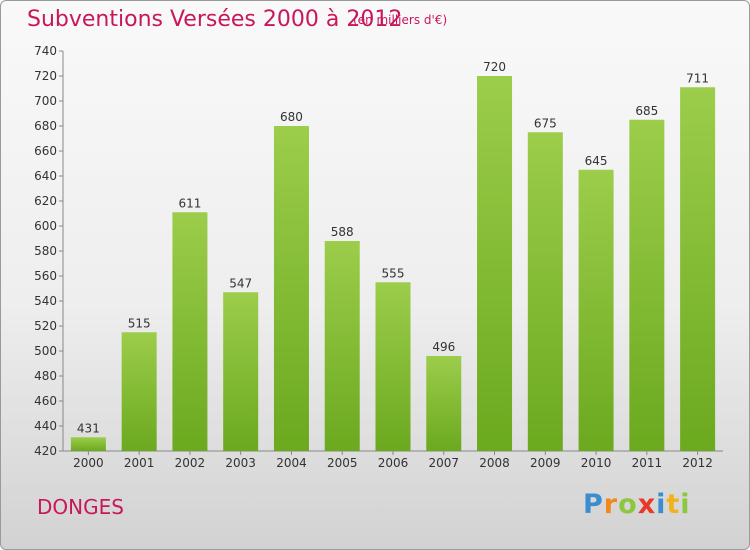 The image size is (750, 550). What do you see at coordinates (444, 403) in the screenshot?
I see `bar-2007` at bounding box center [444, 403].